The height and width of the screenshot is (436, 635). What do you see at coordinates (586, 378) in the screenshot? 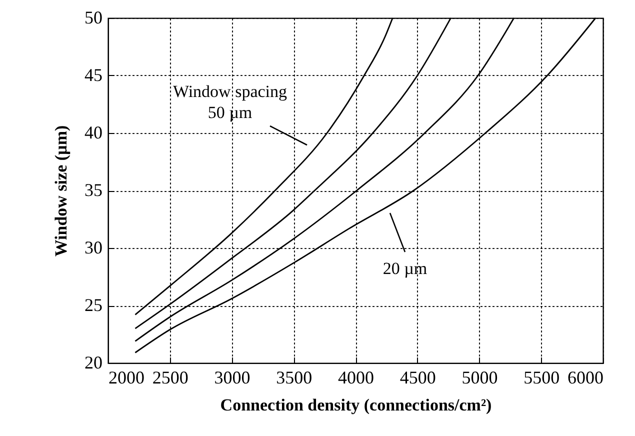
I see `x-tick-label: 6000` at bounding box center [586, 378].